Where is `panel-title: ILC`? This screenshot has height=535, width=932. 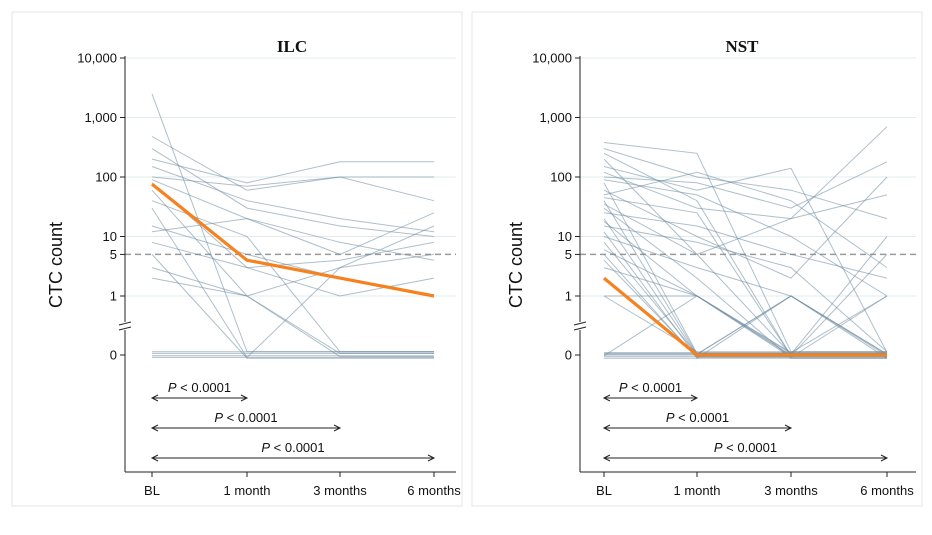 panel-title: ILC is located at coordinates (292, 46).